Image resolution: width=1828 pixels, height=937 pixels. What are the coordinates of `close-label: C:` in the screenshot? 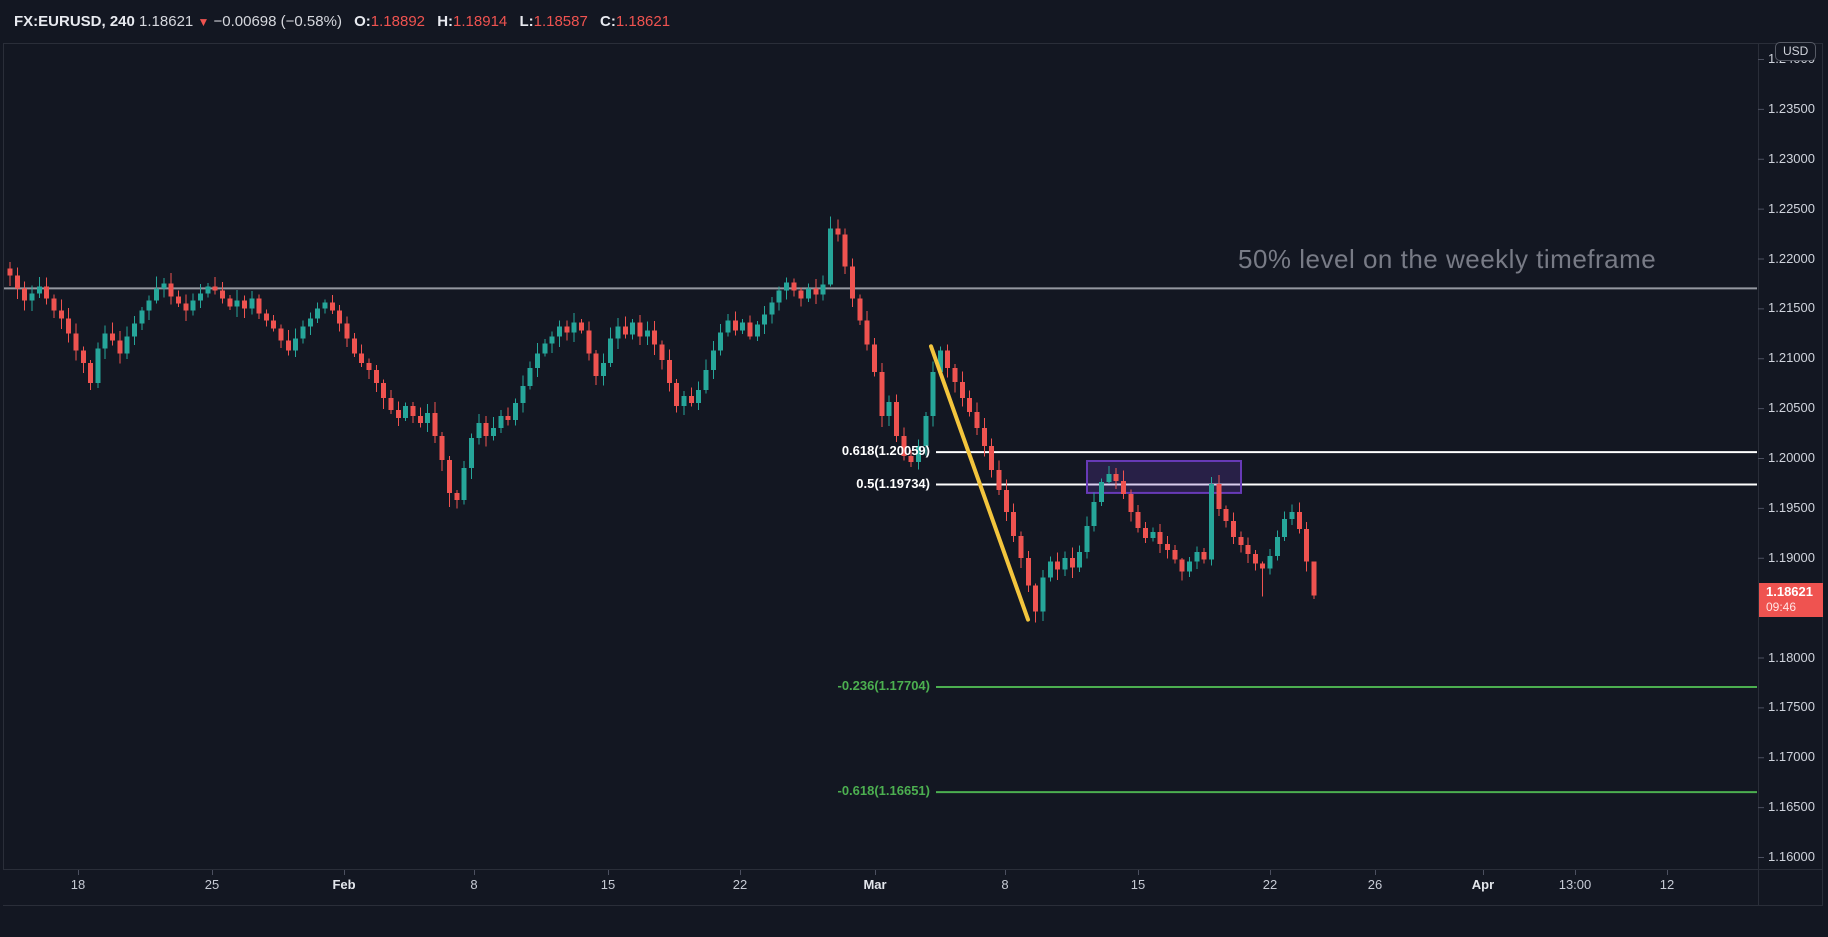 It's located at (608, 21).